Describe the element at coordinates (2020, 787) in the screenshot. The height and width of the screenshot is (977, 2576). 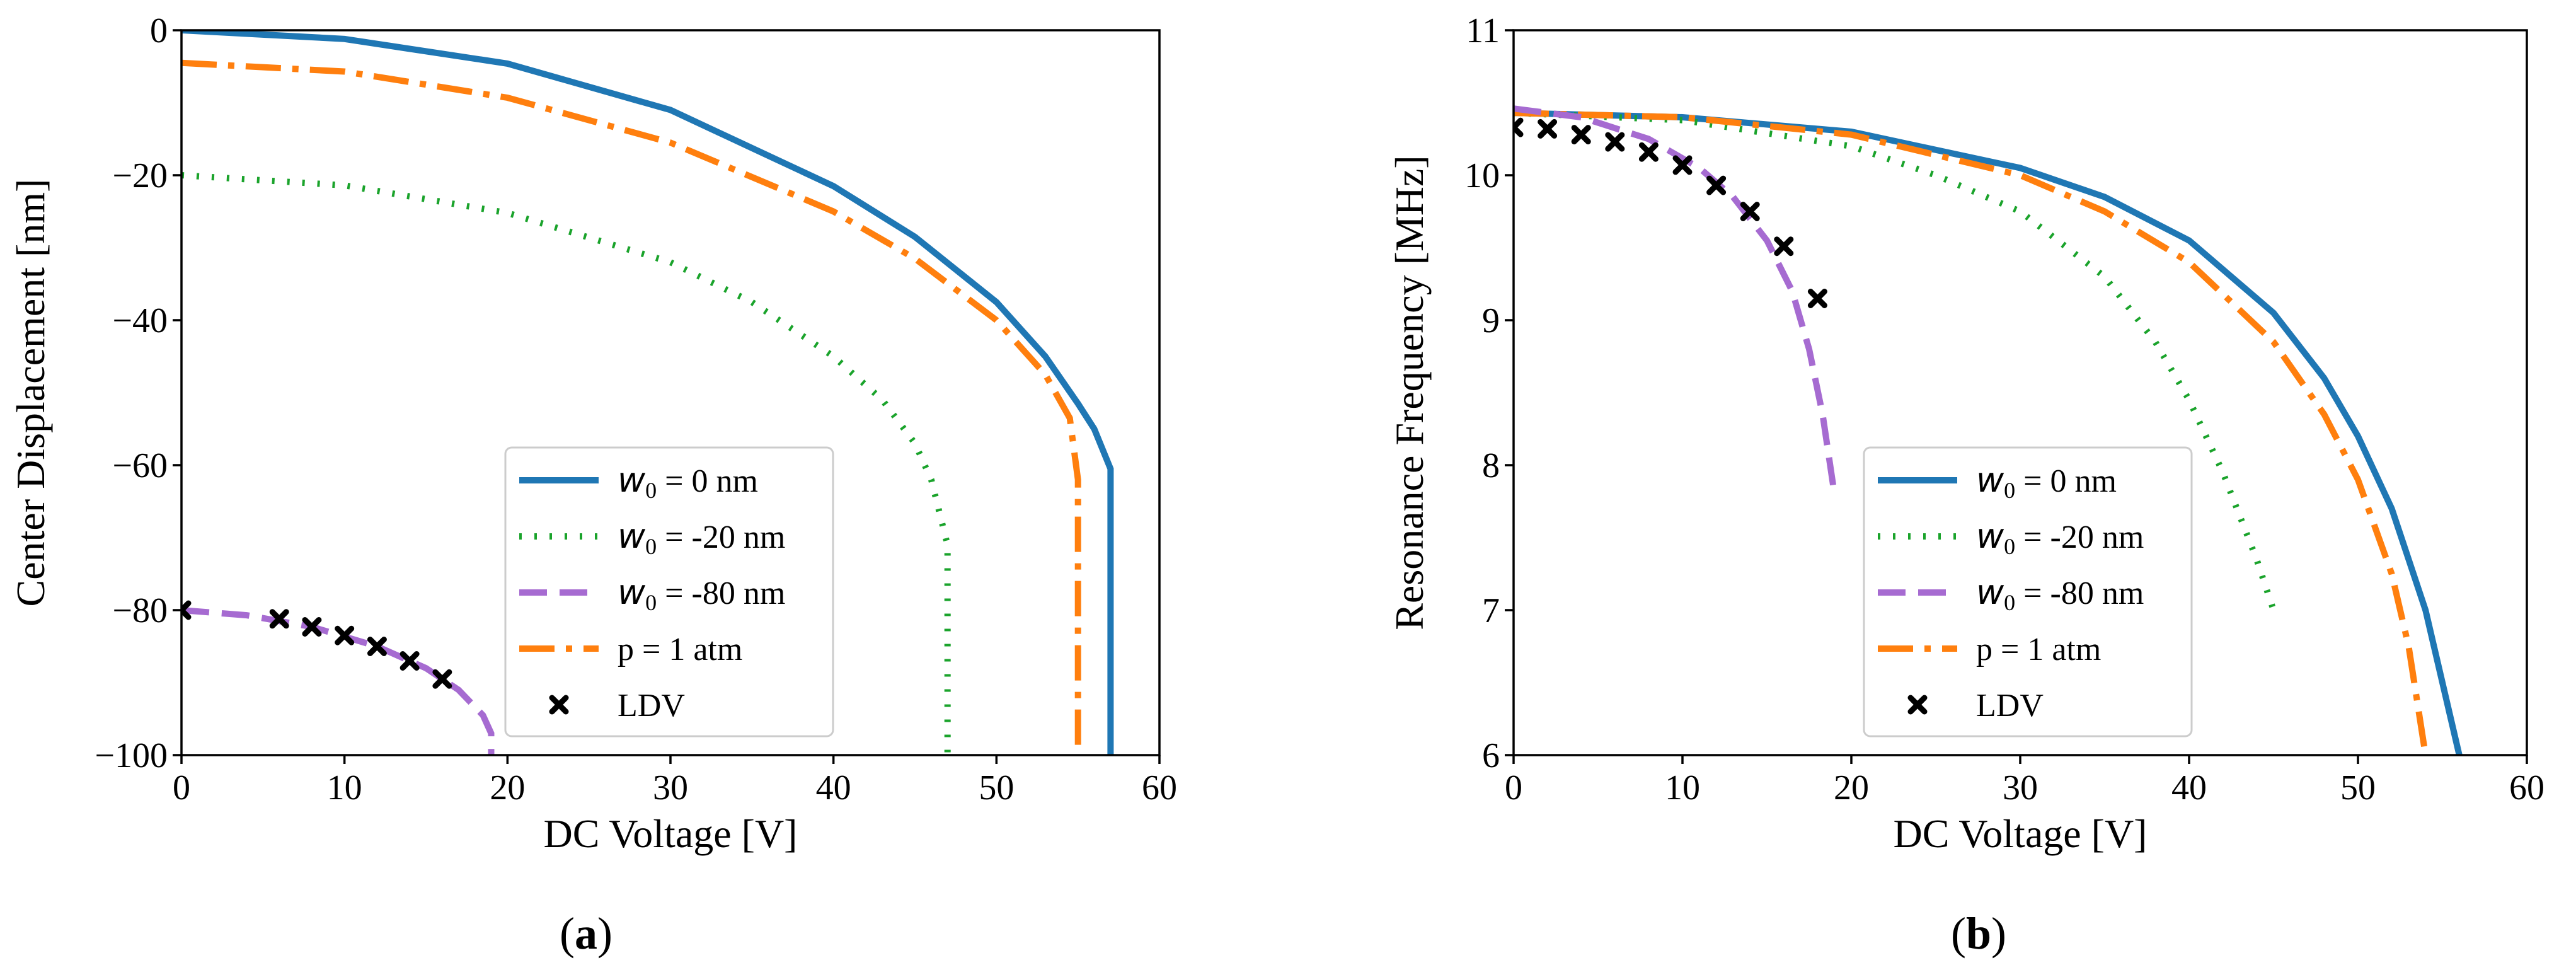
I see `panel-b-x-tick-label: 30` at that location.